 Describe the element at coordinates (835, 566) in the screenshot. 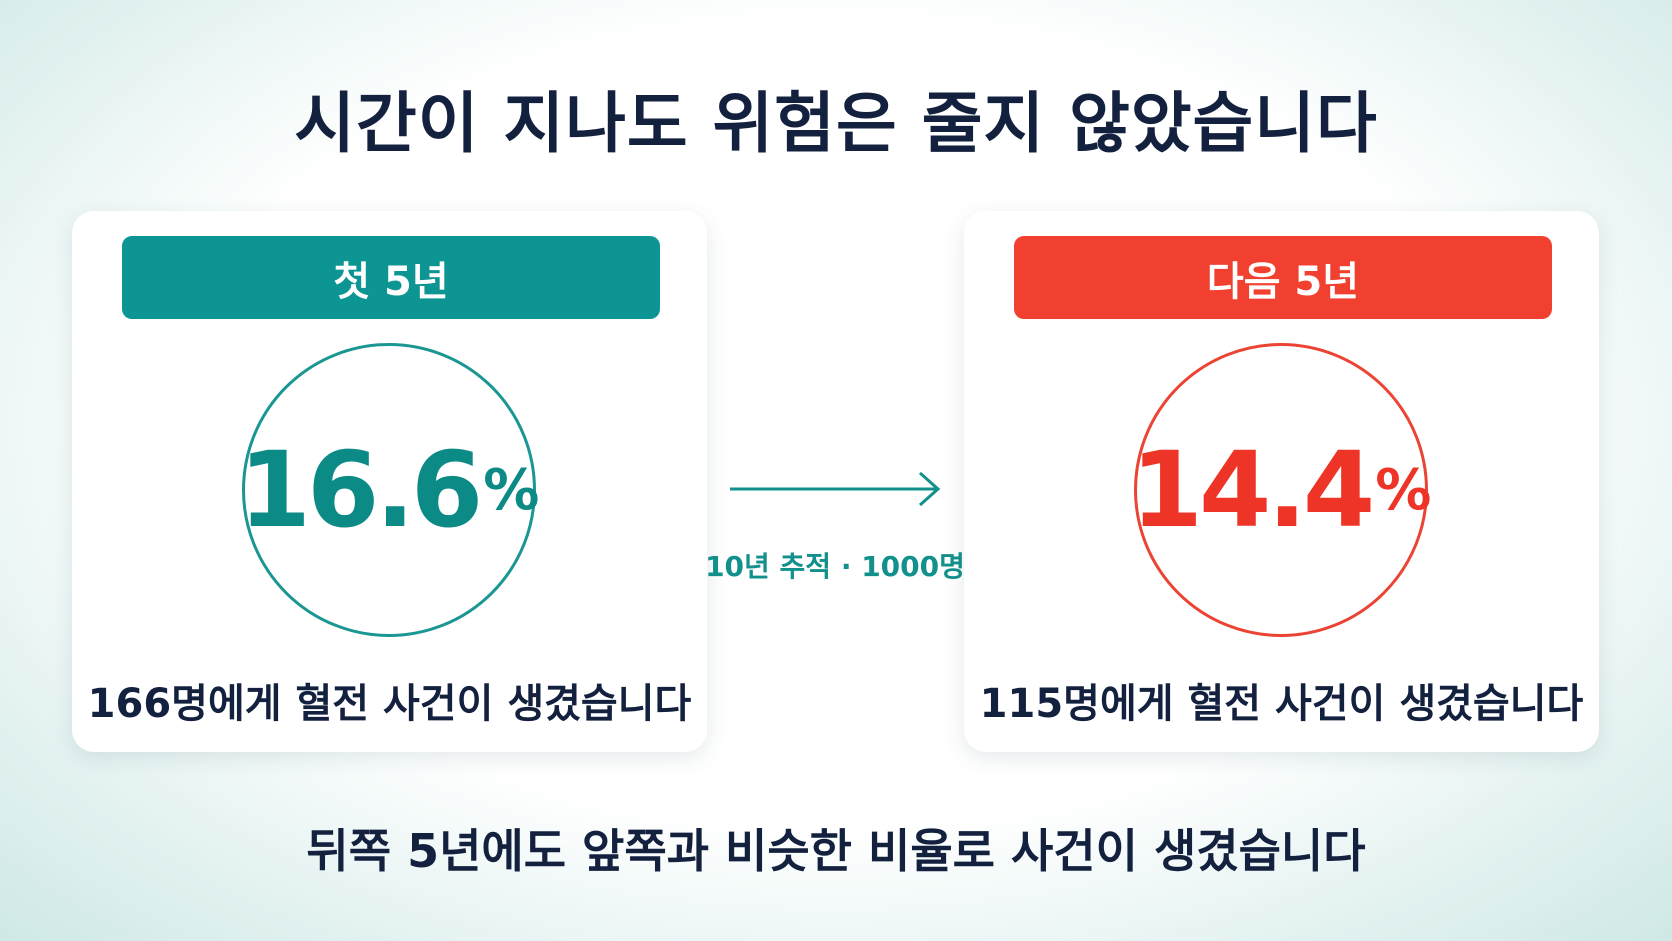

I see `arrow-label: 10년 추적 · 1000명` at that location.